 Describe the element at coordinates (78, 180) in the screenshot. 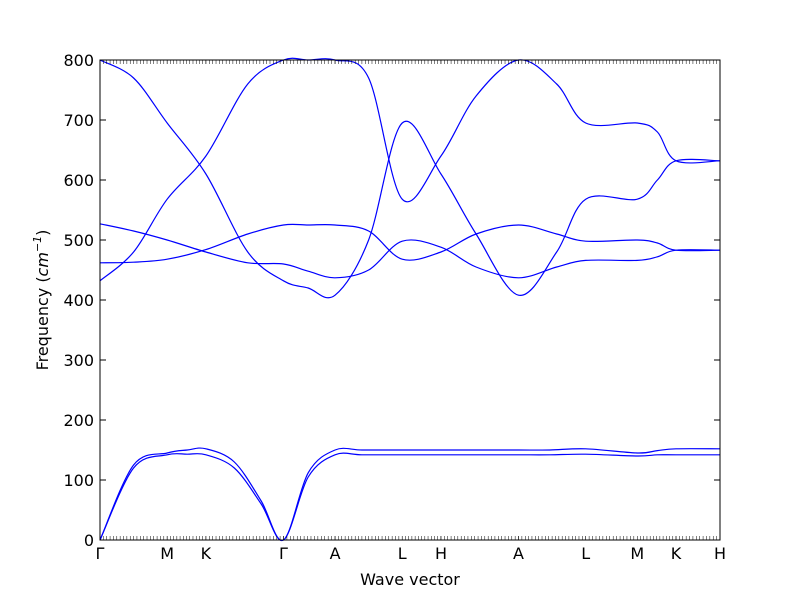

I see `y-tick-label: 600` at that location.